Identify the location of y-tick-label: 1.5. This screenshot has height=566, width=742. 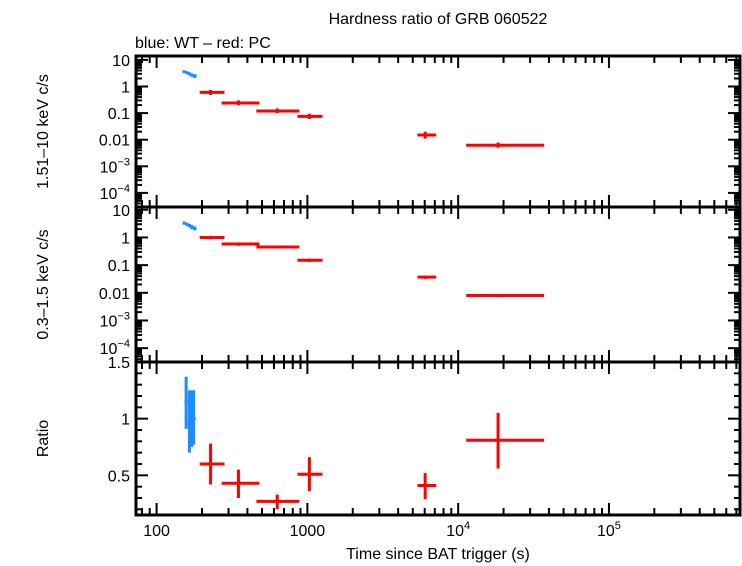
(119, 363).